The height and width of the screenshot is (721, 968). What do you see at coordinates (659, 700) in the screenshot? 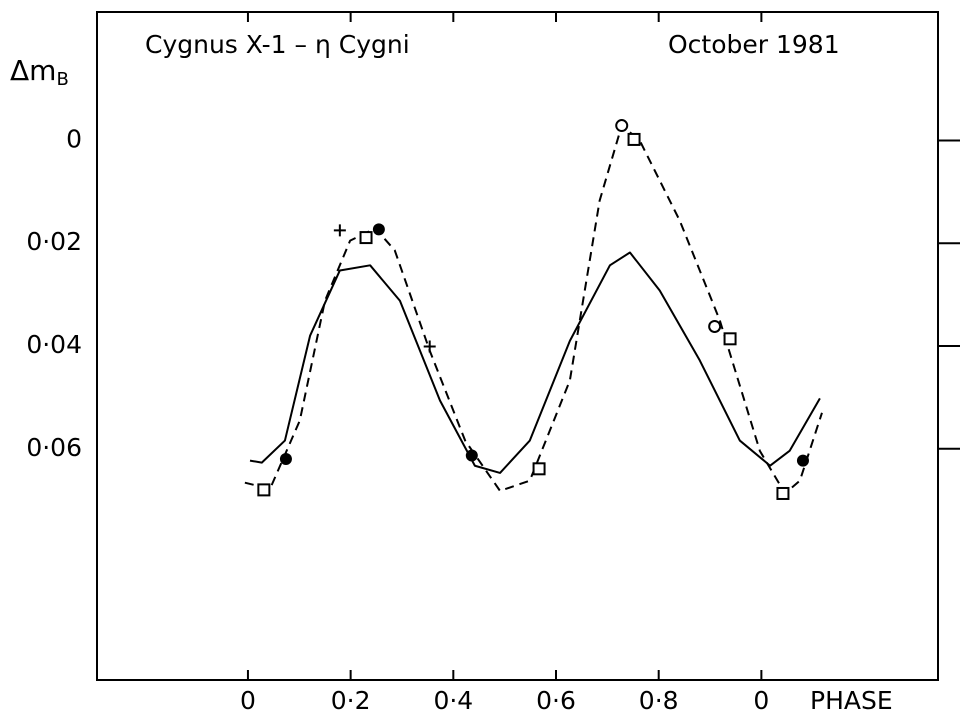
I see `x-tick-label: 0·8` at bounding box center [659, 700].